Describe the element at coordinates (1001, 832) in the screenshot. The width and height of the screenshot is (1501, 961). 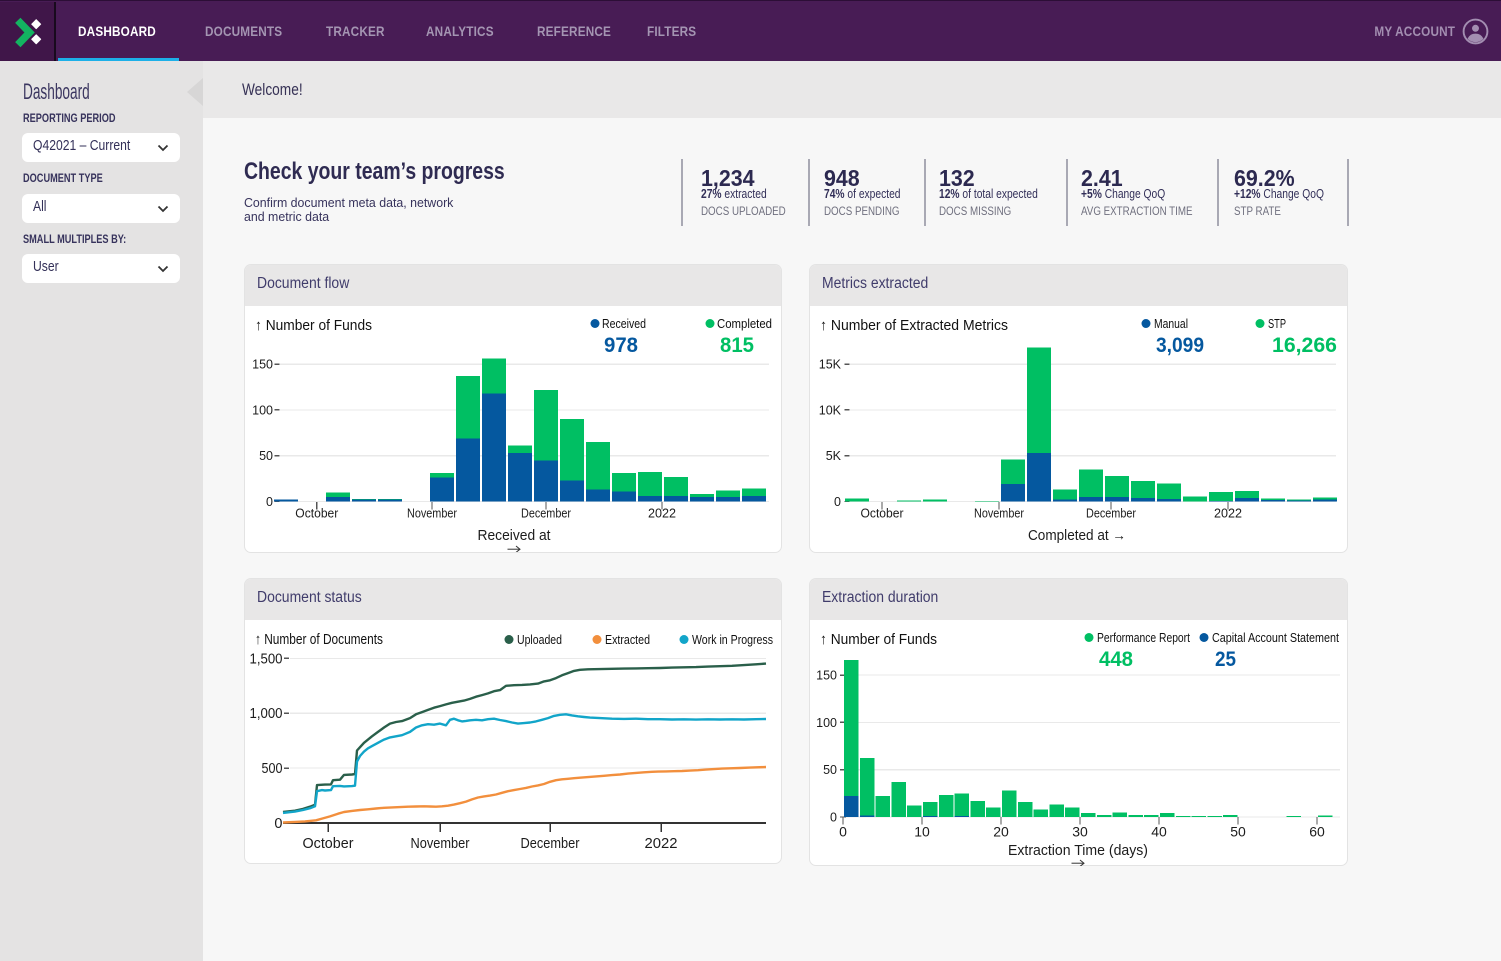
I see `svg-text: 20` at that location.